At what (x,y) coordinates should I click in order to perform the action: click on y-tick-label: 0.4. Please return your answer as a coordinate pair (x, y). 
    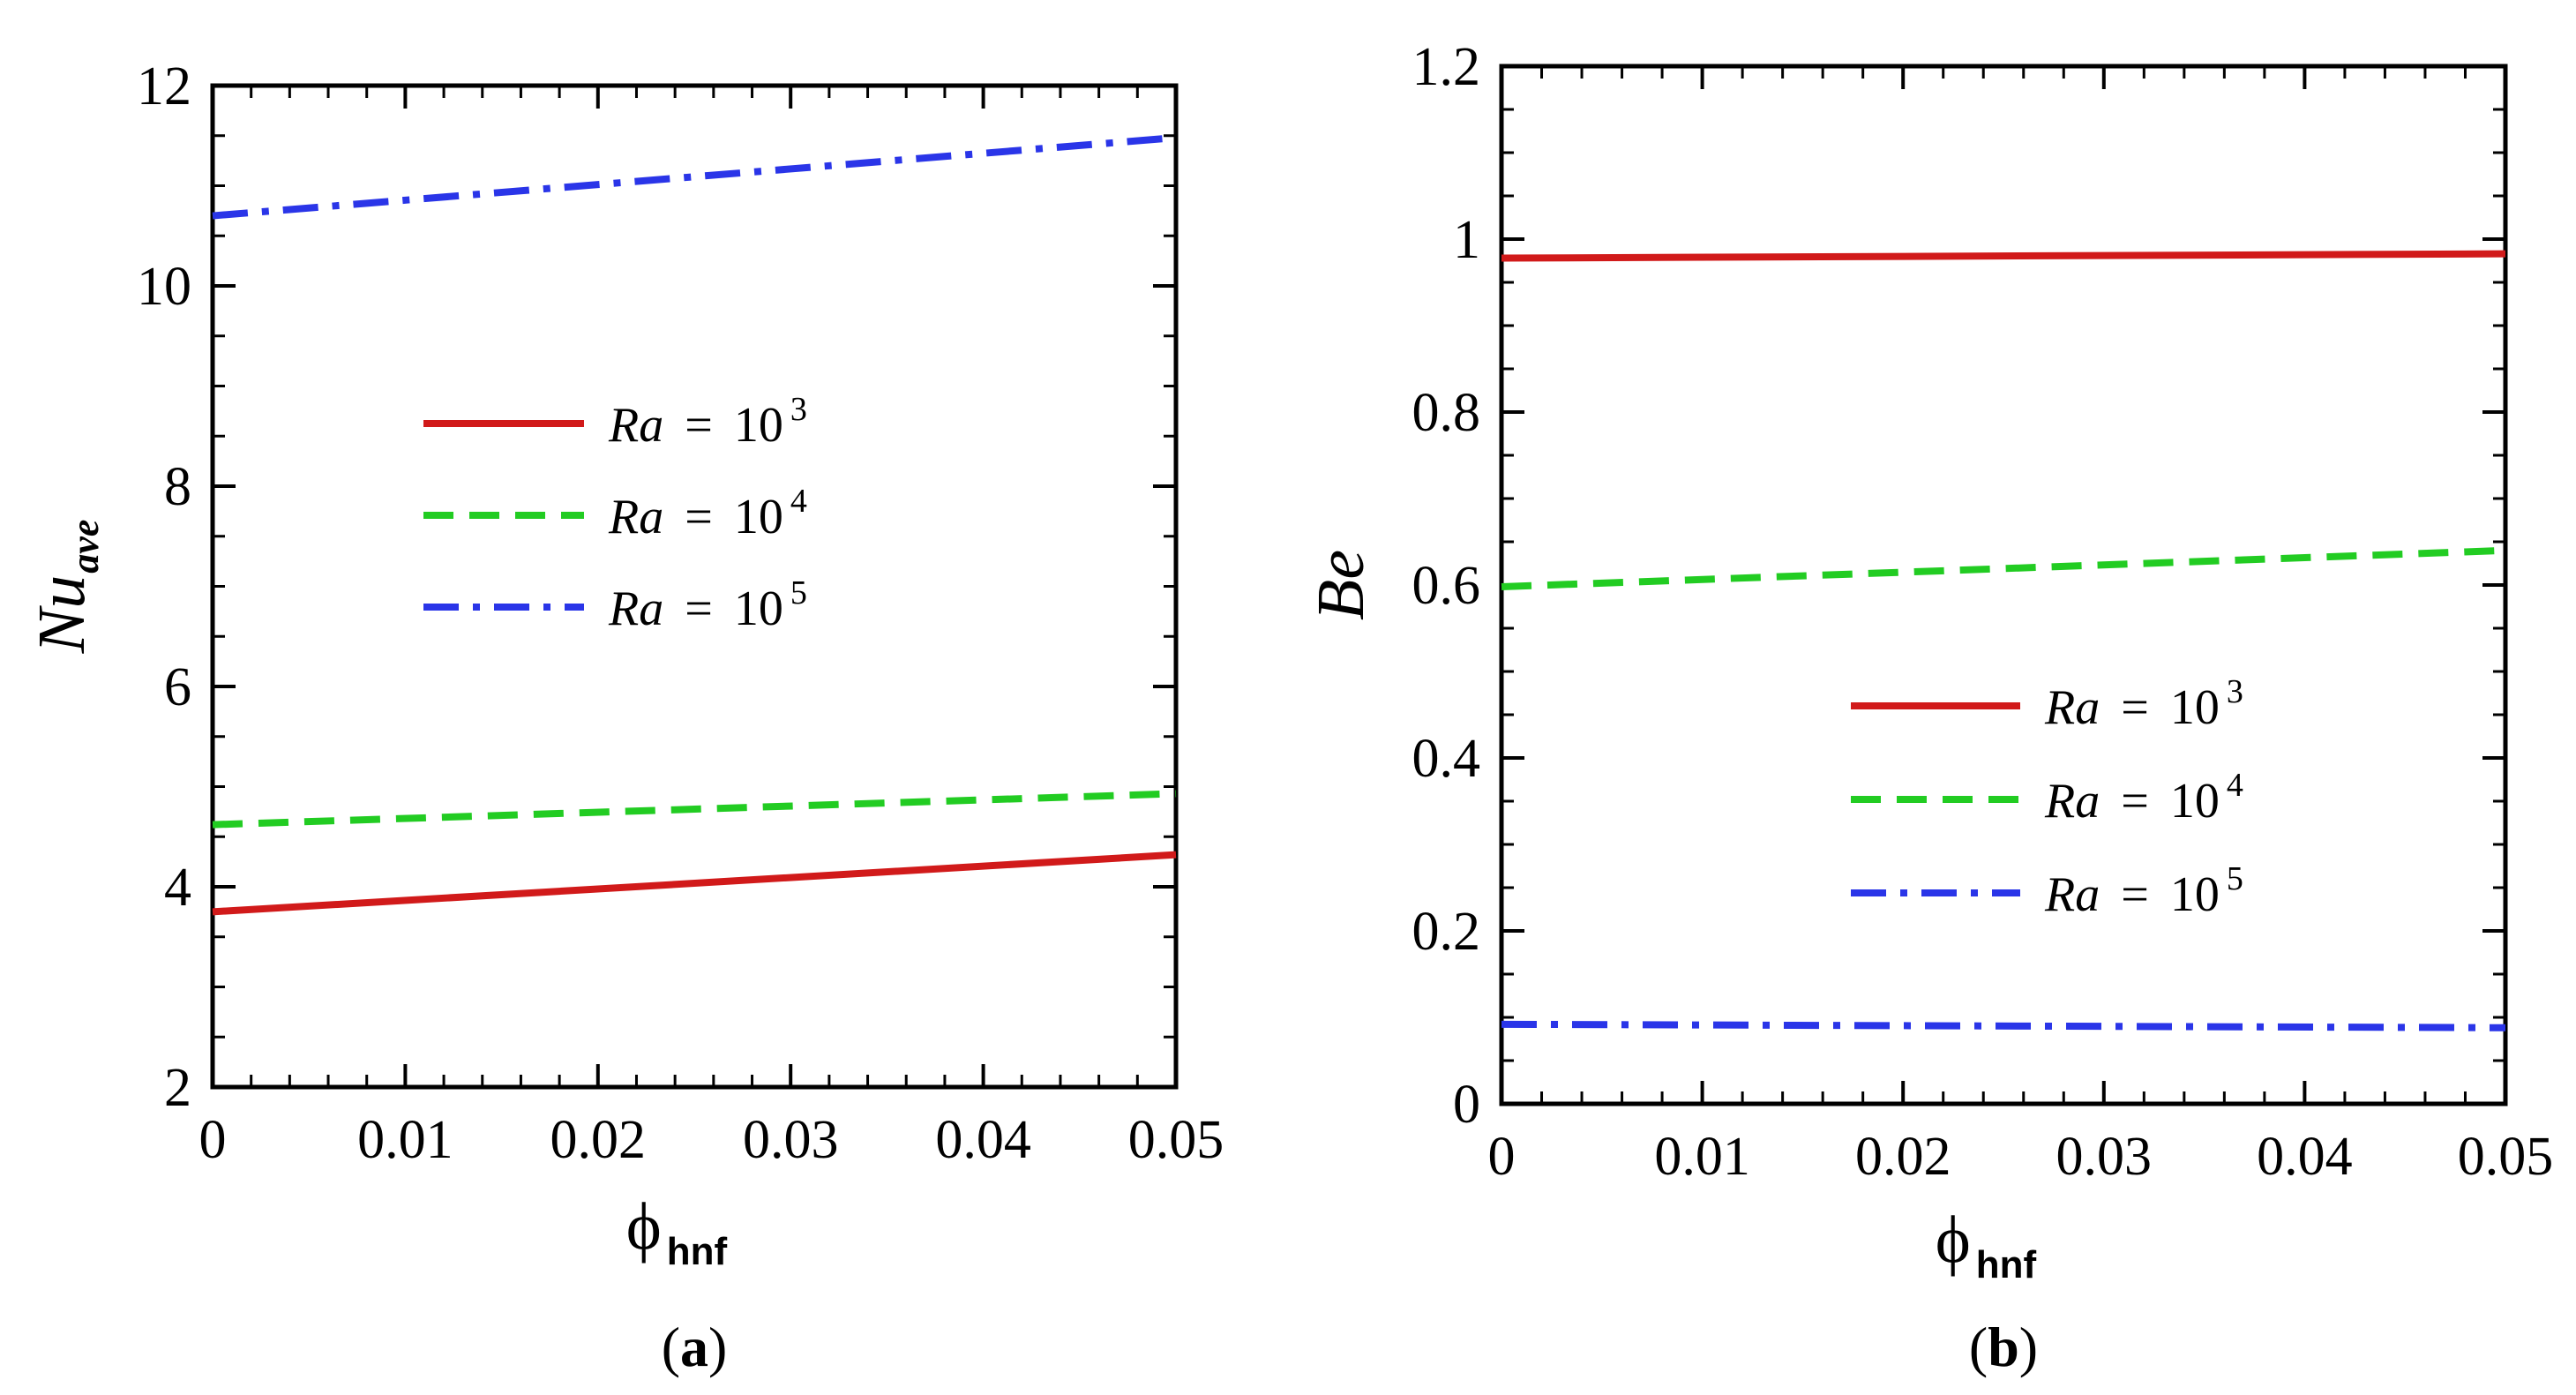
    Looking at the image, I should click on (1447, 759).